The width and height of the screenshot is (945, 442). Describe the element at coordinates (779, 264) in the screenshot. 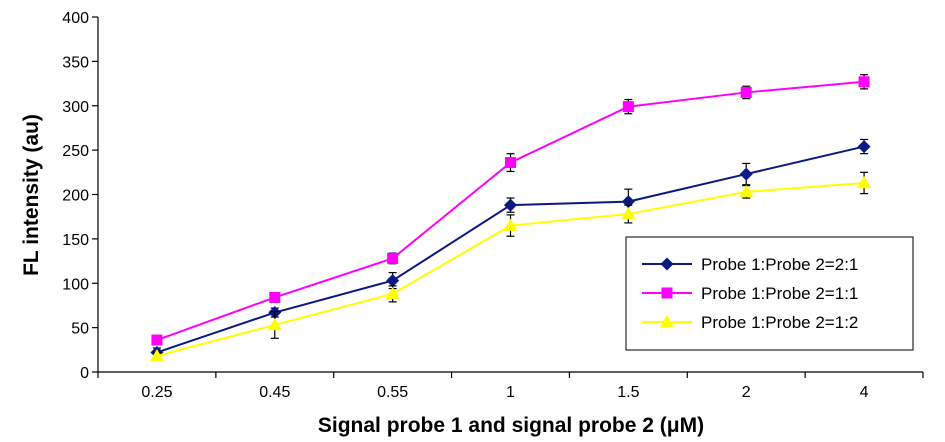

I see `legend-label: Probe 1:Probe 2=2:1` at that location.